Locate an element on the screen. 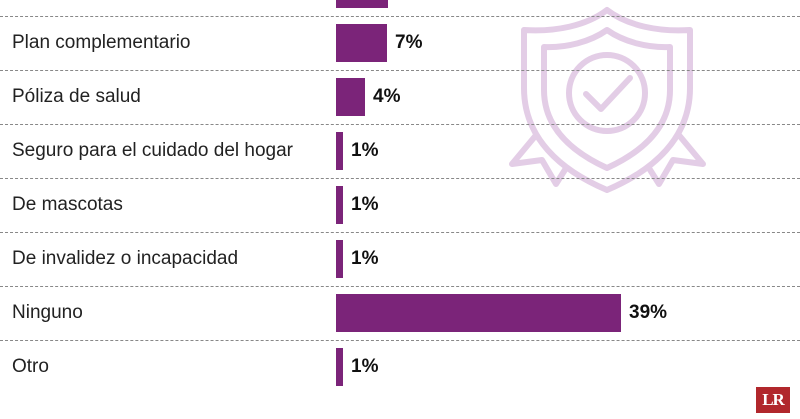 The height and width of the screenshot is (419, 800). category-label: Ninguno is located at coordinates (47, 312).